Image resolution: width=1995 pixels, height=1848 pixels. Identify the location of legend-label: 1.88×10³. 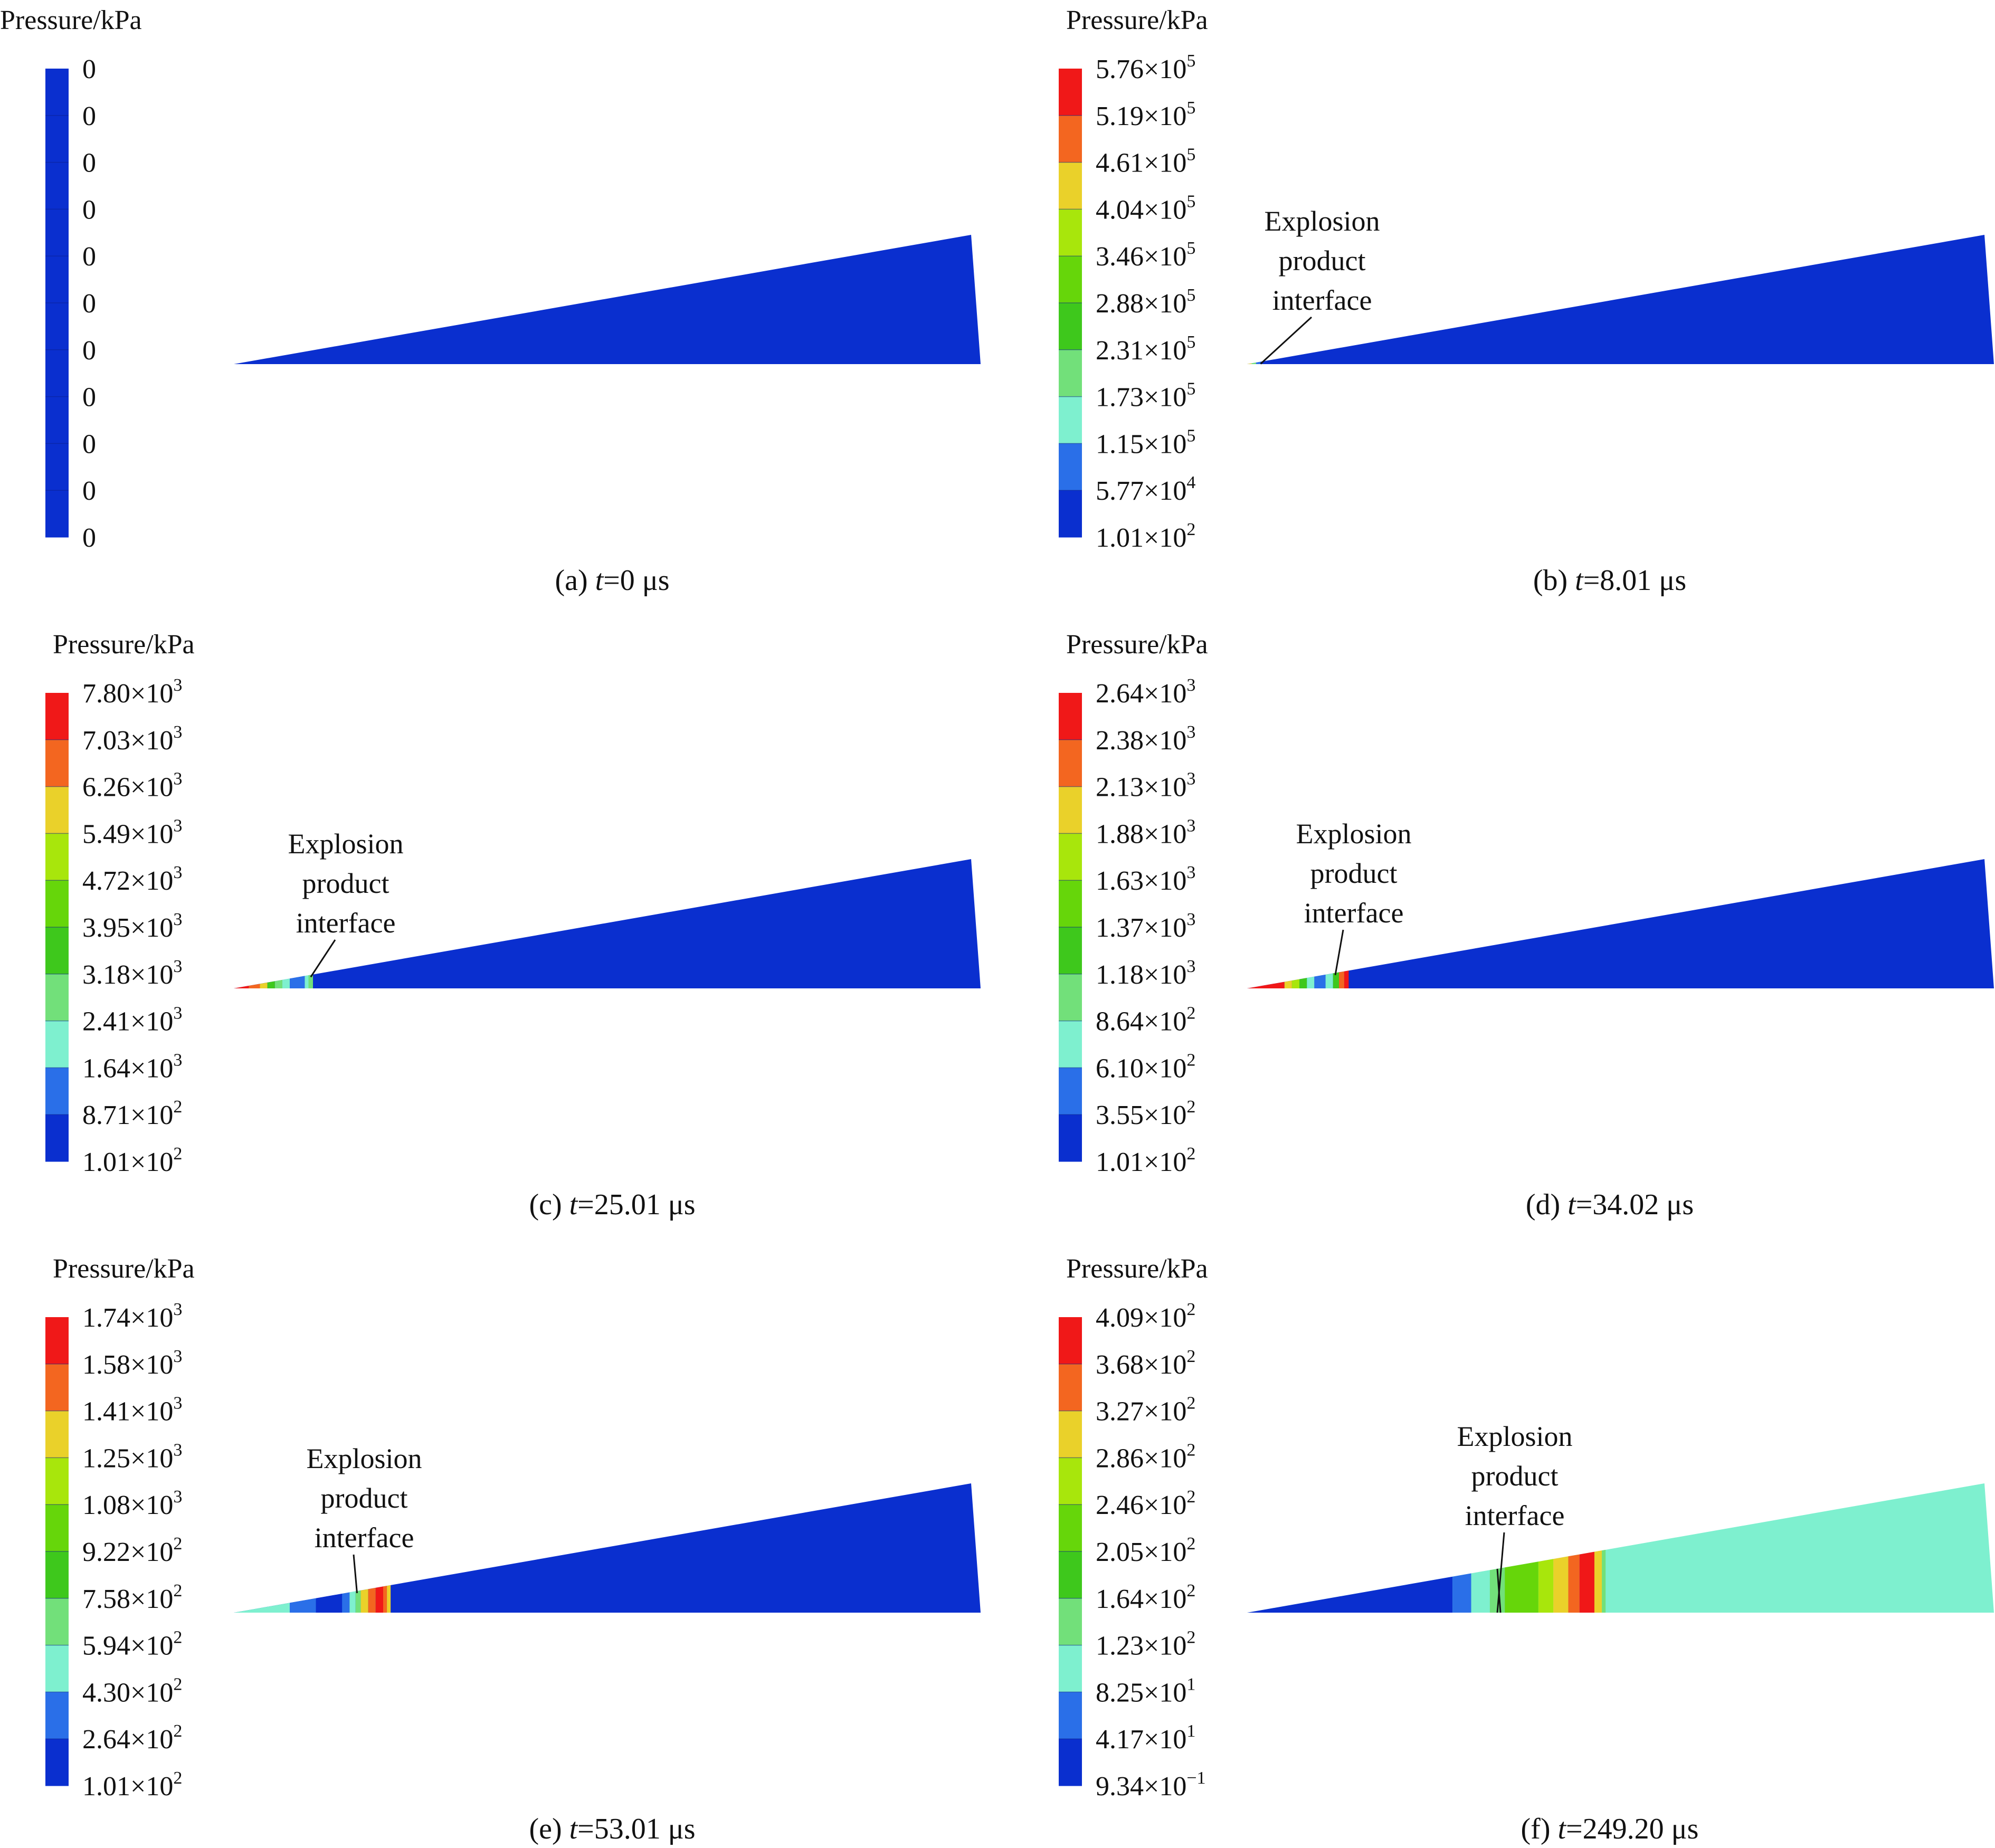
(1145, 832).